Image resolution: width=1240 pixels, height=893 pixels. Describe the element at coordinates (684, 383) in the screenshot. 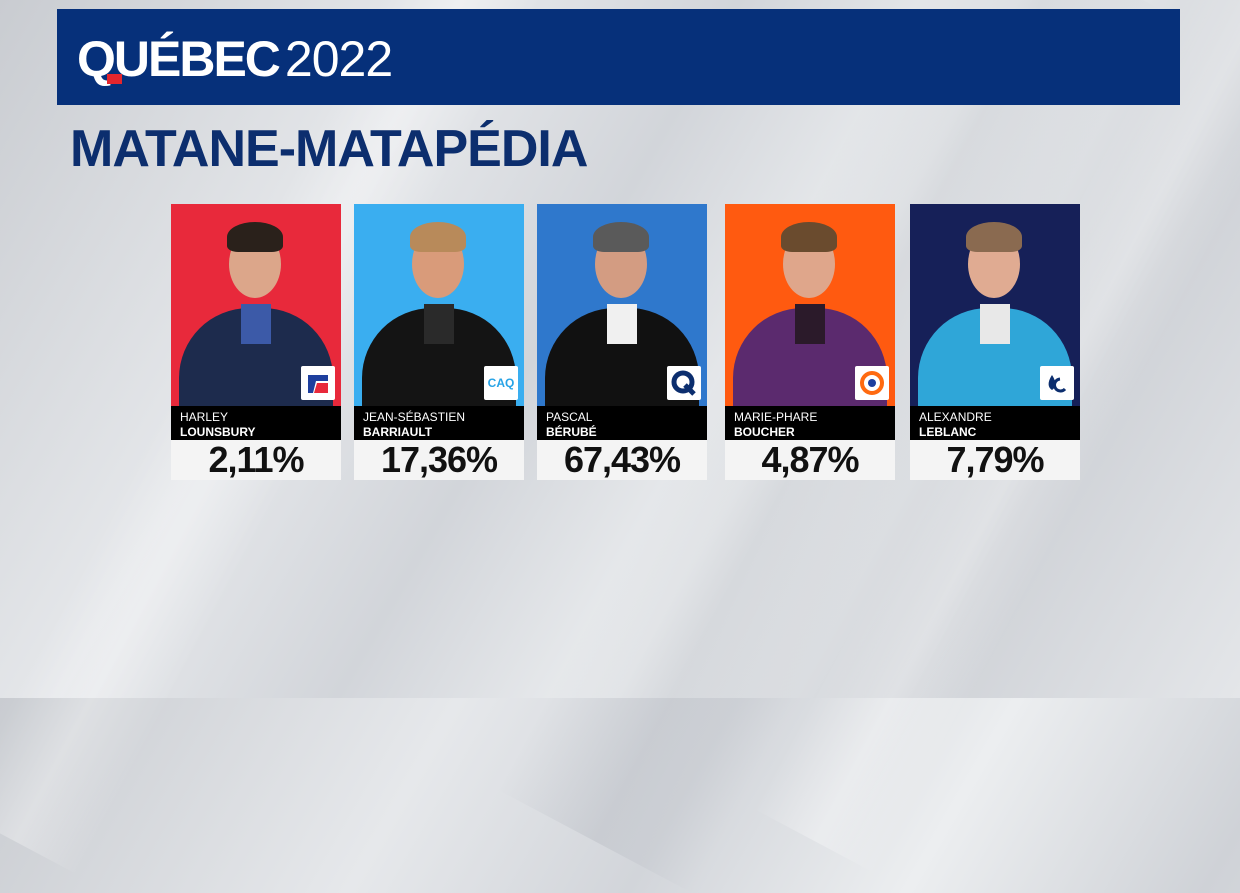

I see `pq-logo-icon` at that location.